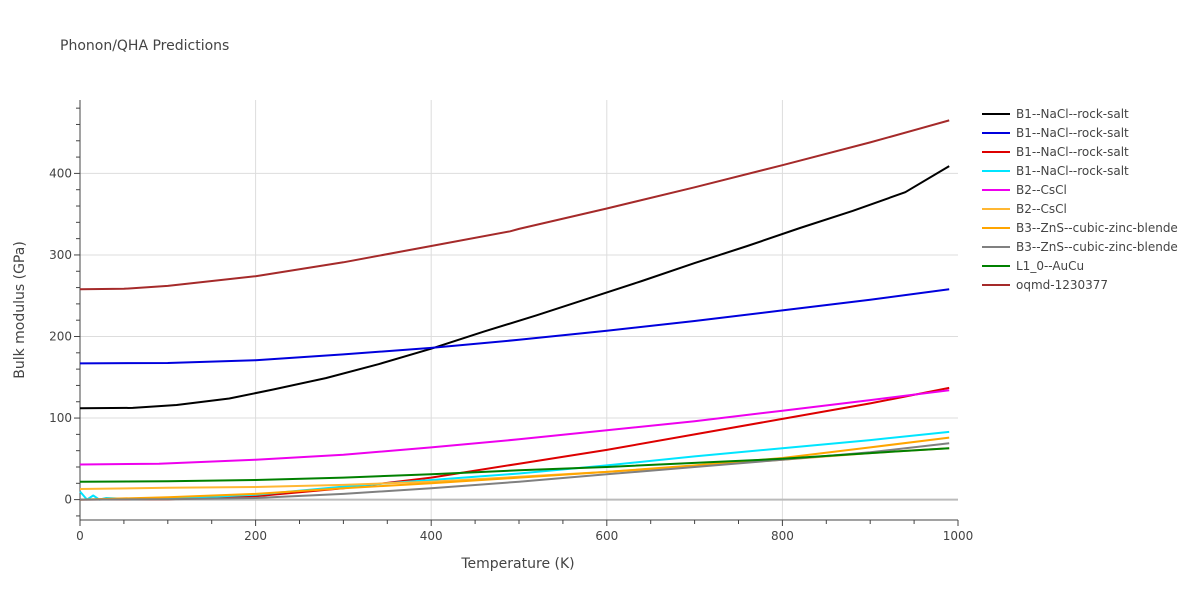  What do you see at coordinates (60, 337) in the screenshot?
I see `y-tick-label: 200` at bounding box center [60, 337].